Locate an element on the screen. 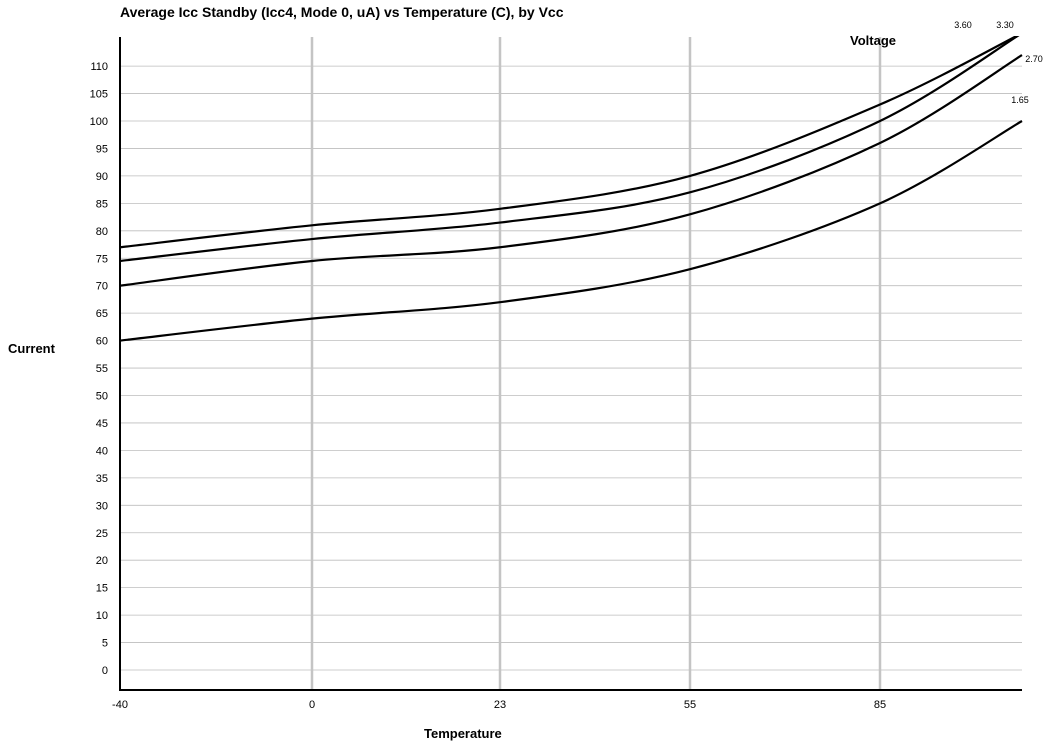 This screenshot has width=1060, height=748. y-axis-label: Current is located at coordinates (32, 348).